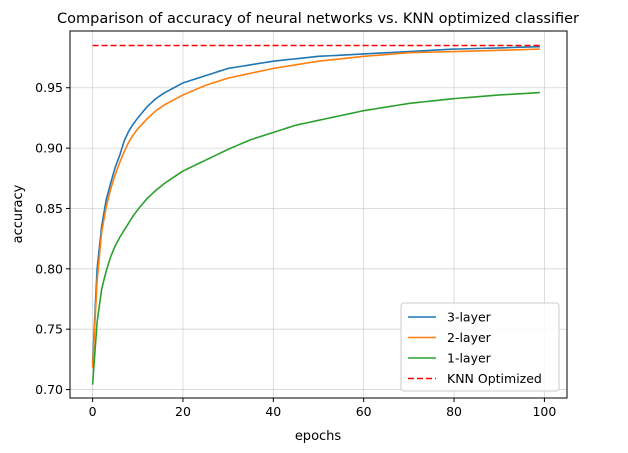 The image size is (628, 453). I want to click on legend-label: KNN Optimized, so click(494, 378).